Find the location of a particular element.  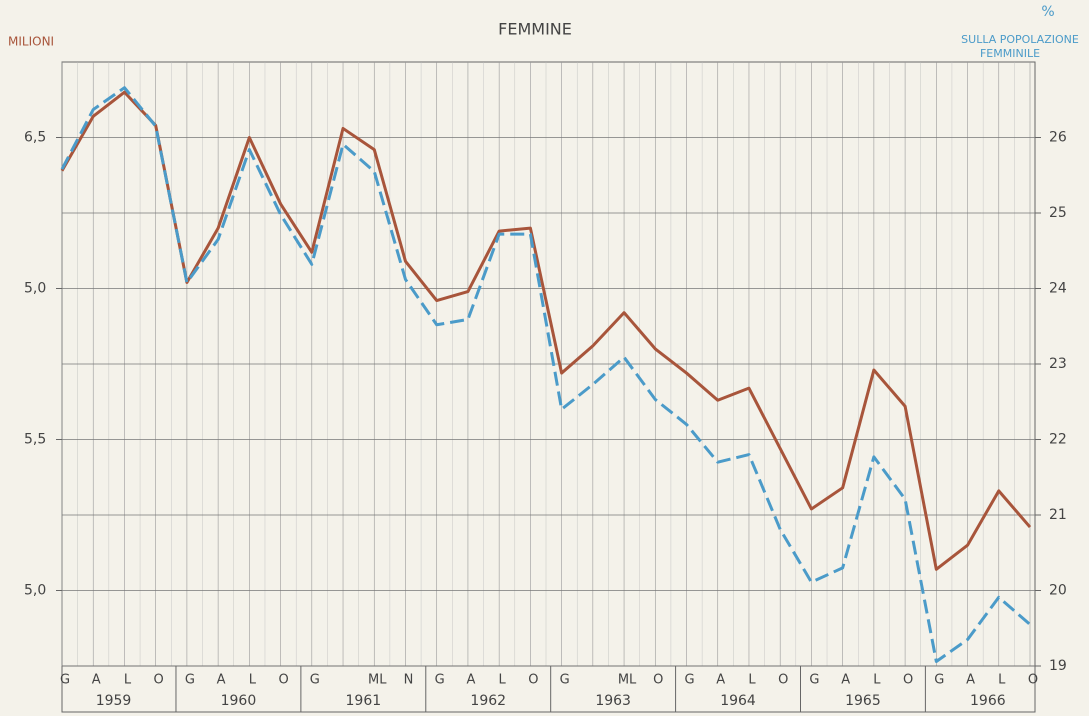

y2-axis-label: FEMMINILE is located at coordinates (1010, 53).